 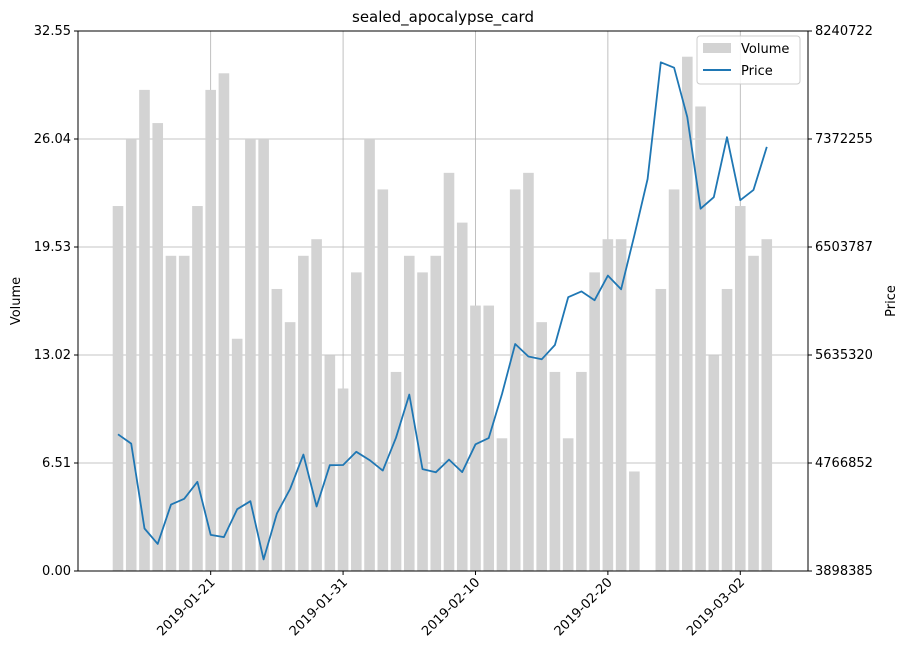 I want to click on y-right-tick-label: 3898385, so click(x=844, y=571).